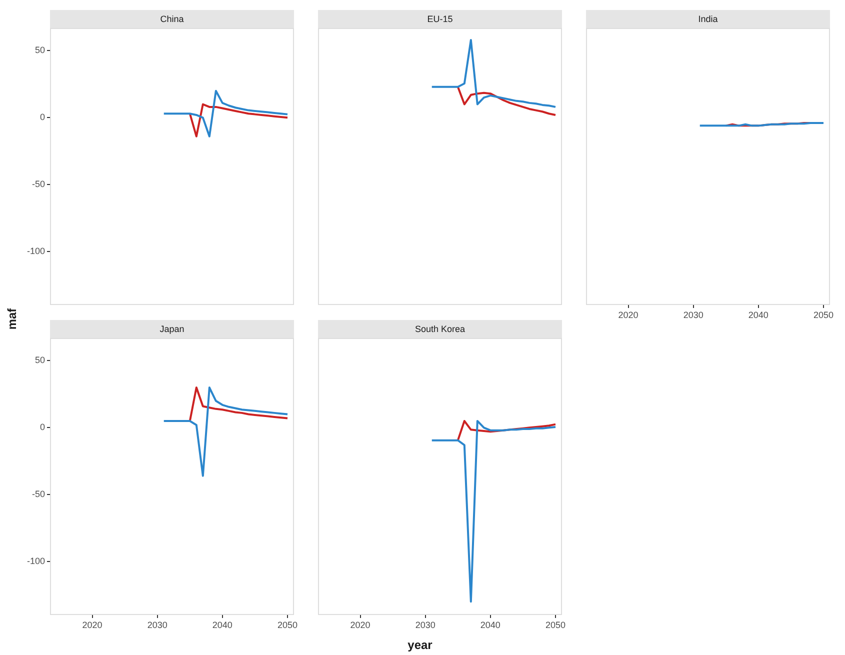 This screenshot has width=845, height=655. Describe the element at coordinates (172, 19) in the screenshot. I see `chart-title: China` at that location.